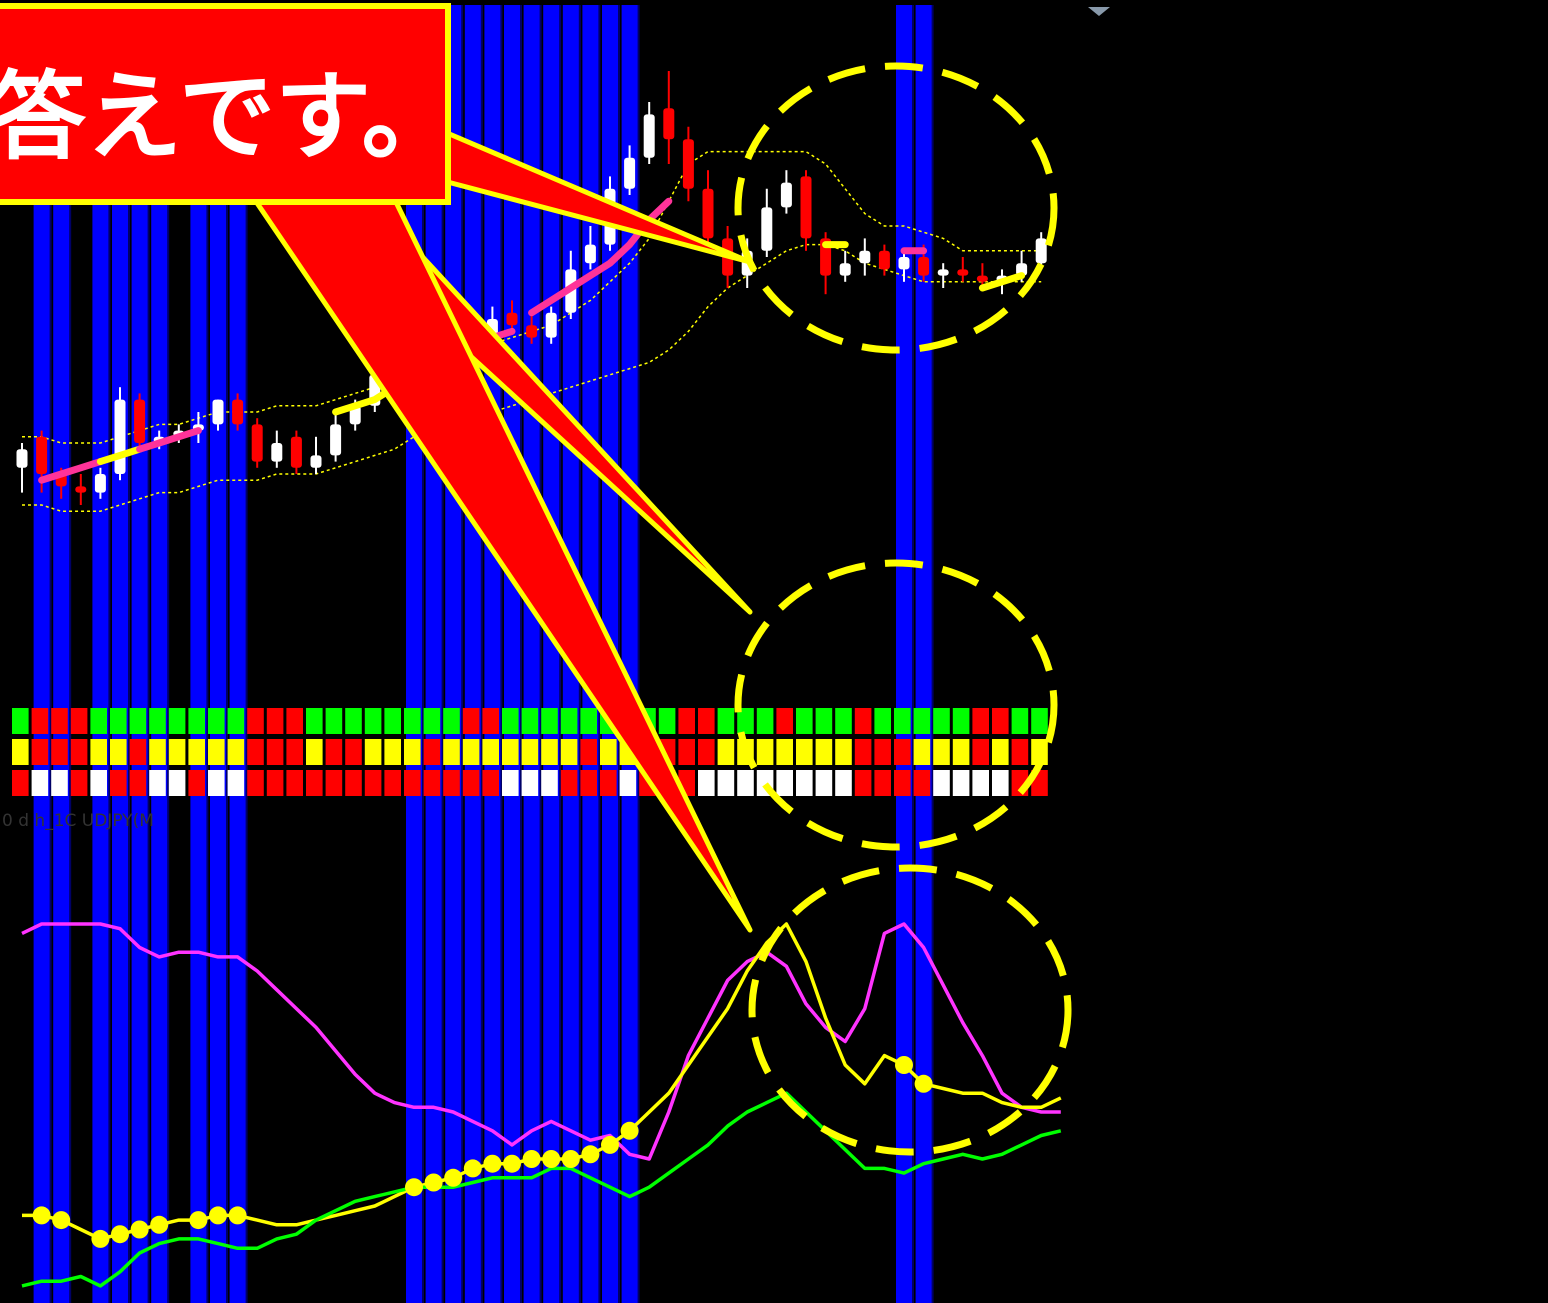 This screenshot has height=1303, width=1548. What do you see at coordinates (78, 821) in the screenshot?
I see `subwindow-label: 0 d h_1C UDJPY(M` at bounding box center [78, 821].